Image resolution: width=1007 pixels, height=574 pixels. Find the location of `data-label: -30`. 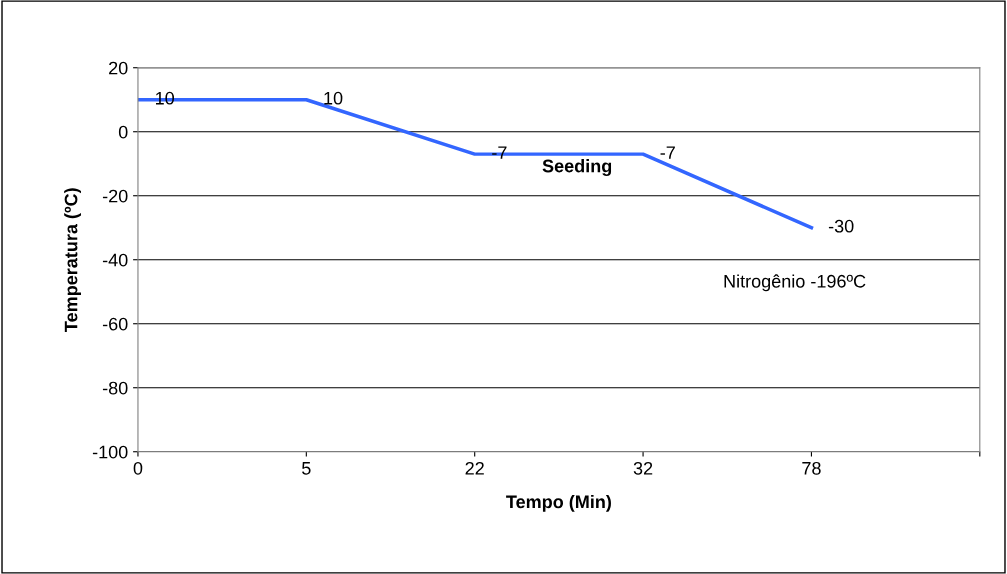

data-label: -30 is located at coordinates (841, 226).